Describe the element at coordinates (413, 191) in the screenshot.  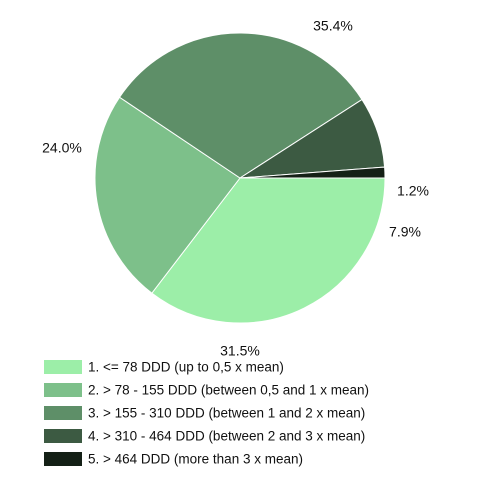
I see `slice-value-label-5: 1.2%` at that location.